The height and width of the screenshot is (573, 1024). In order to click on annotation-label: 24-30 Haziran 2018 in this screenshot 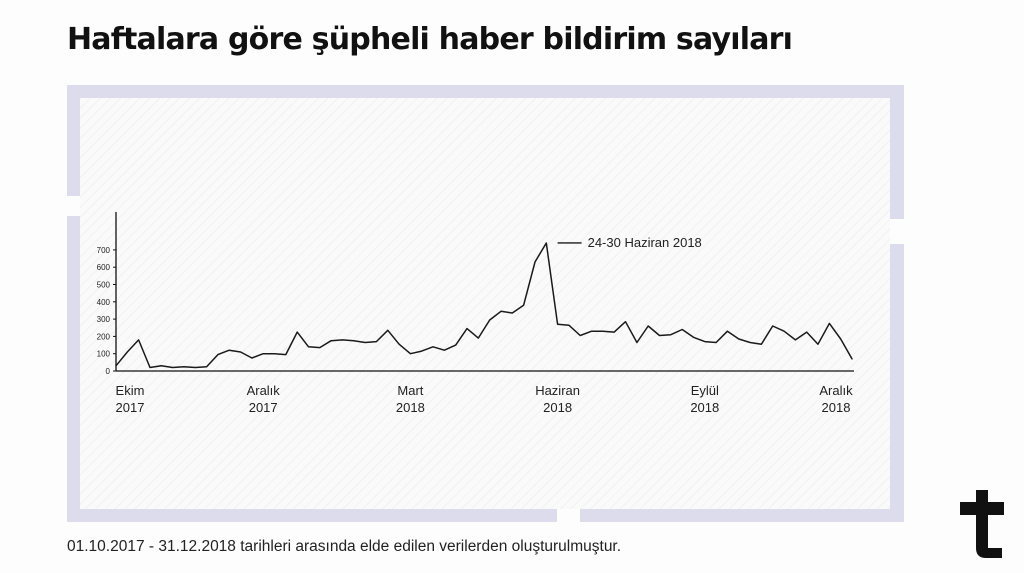, I will do `click(645, 242)`.